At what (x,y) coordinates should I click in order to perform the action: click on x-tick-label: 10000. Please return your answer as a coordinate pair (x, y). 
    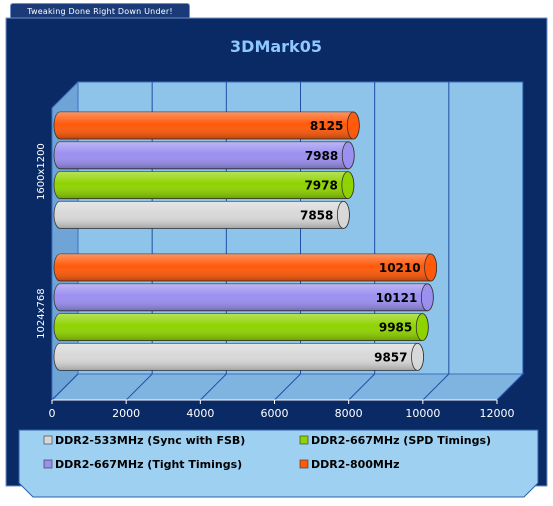
    Looking at the image, I should click on (422, 413).